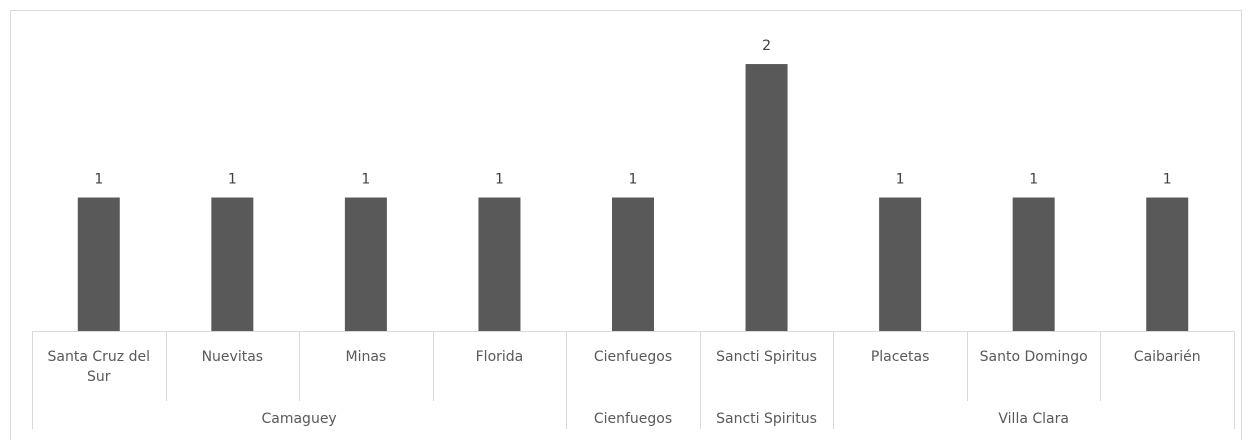  What do you see at coordinates (900, 357) in the screenshot?
I see `category-label: Placetas` at bounding box center [900, 357].